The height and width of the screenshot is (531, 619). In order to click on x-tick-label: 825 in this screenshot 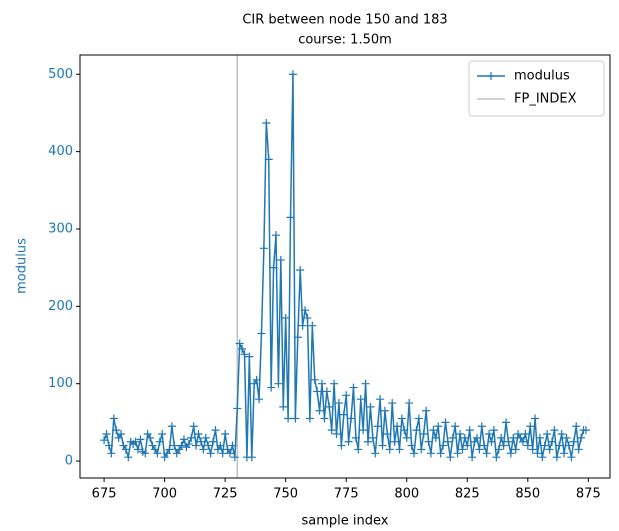, I will do `click(467, 494)`.